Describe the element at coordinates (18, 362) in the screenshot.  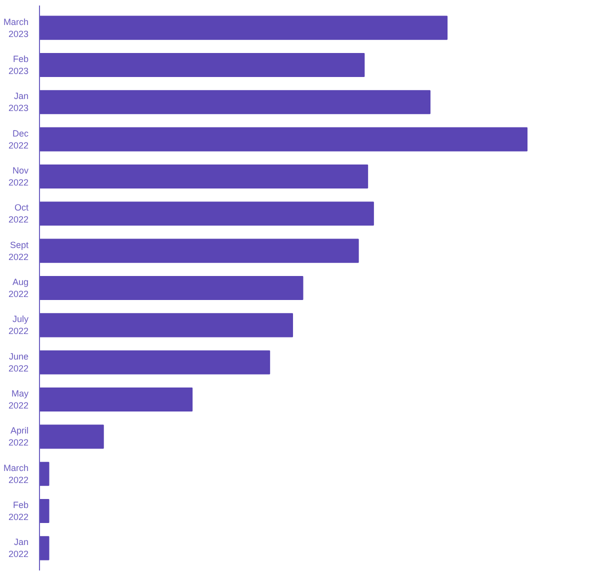
I see `y-tick-label: June 2022` at that location.